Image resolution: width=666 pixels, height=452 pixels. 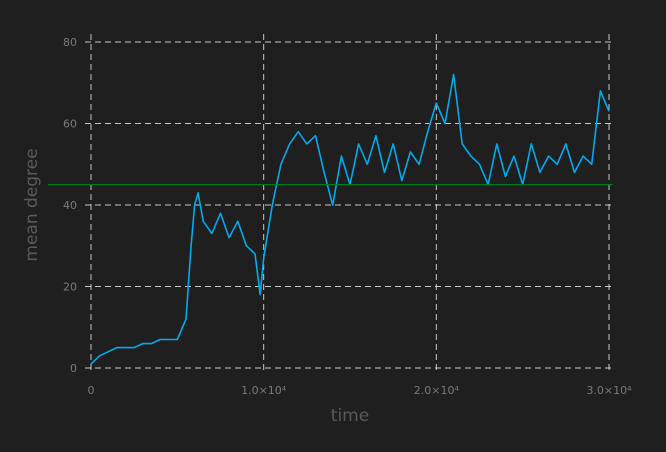 What do you see at coordinates (70, 124) in the screenshot?
I see `y-tick-label: 60` at bounding box center [70, 124].